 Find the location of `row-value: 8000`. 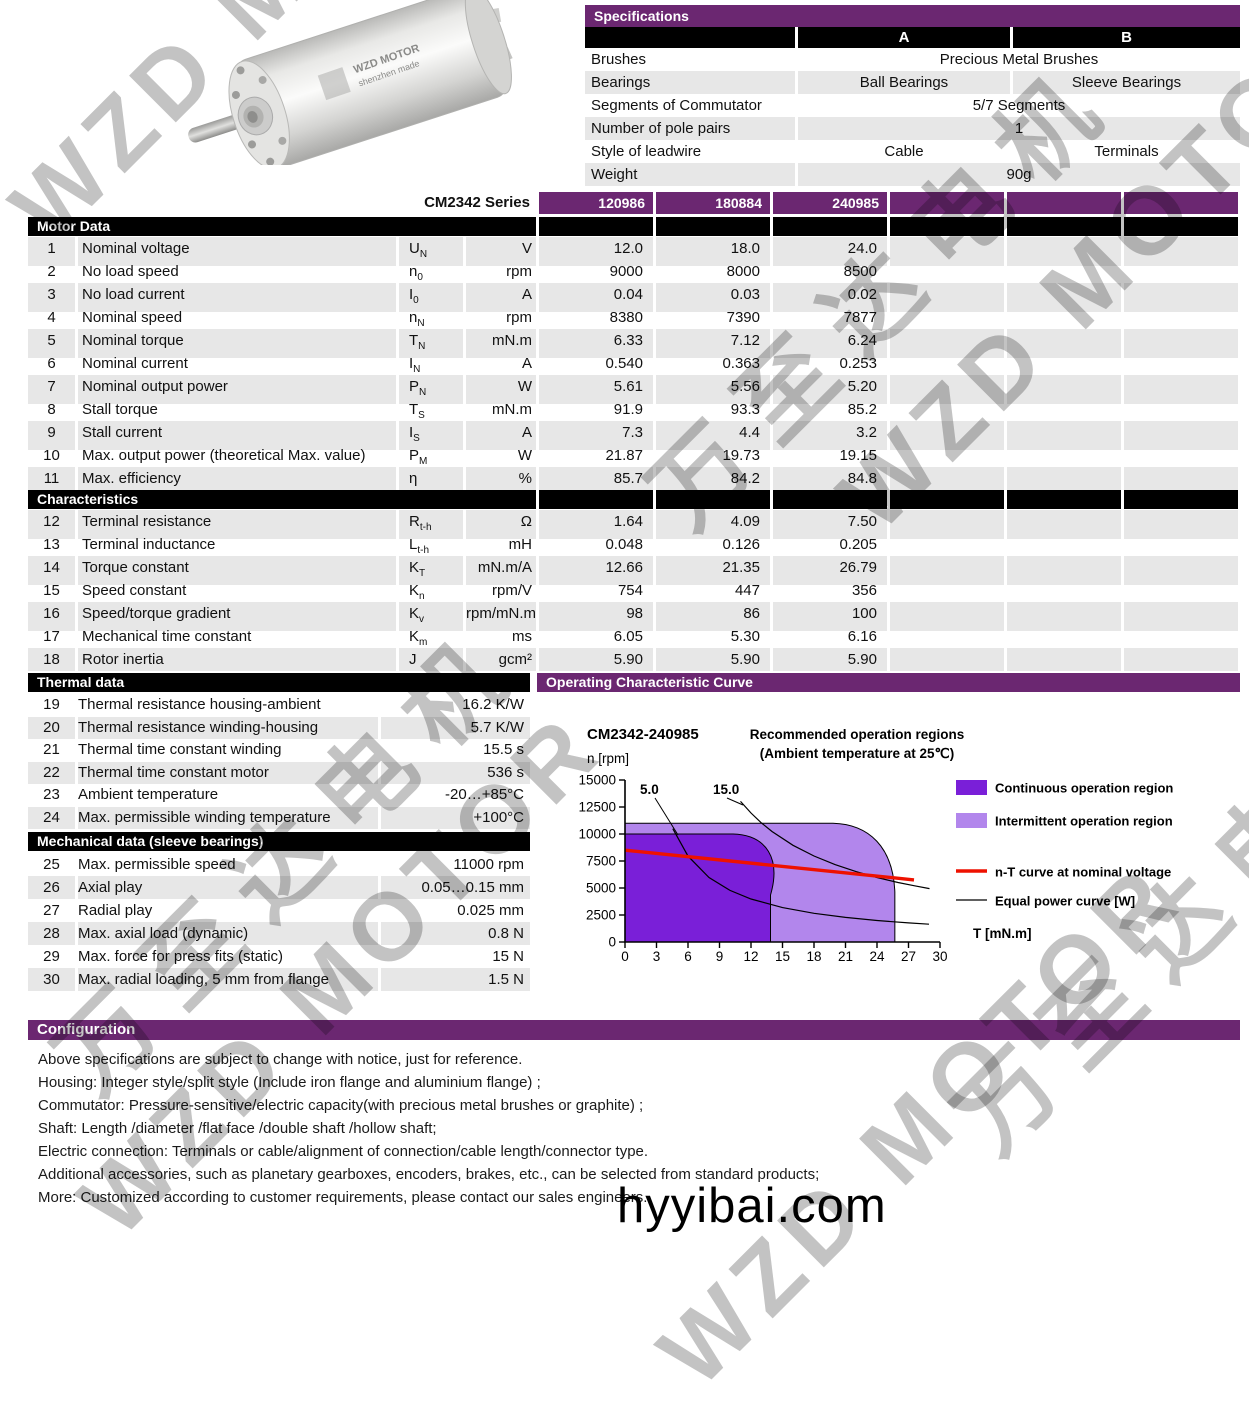

row-value: 8000 is located at coordinates (743, 271).